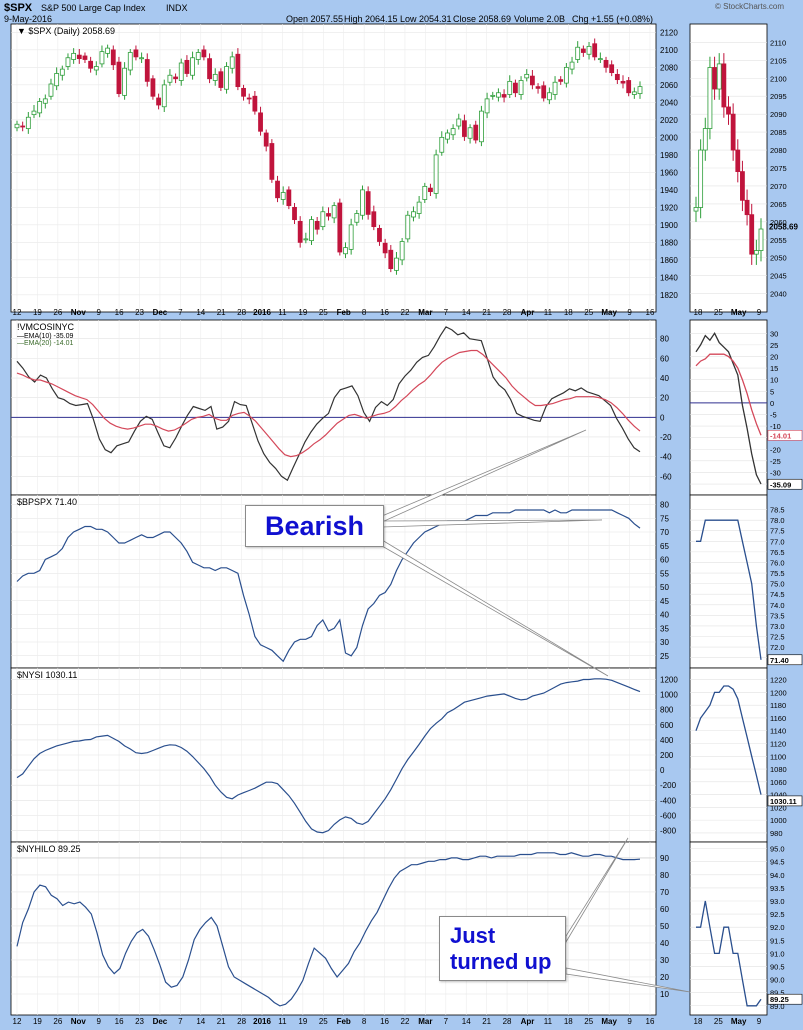  What do you see at coordinates (405, 312) in the screenshot?
I see `x-tick-label: 22` at bounding box center [405, 312].